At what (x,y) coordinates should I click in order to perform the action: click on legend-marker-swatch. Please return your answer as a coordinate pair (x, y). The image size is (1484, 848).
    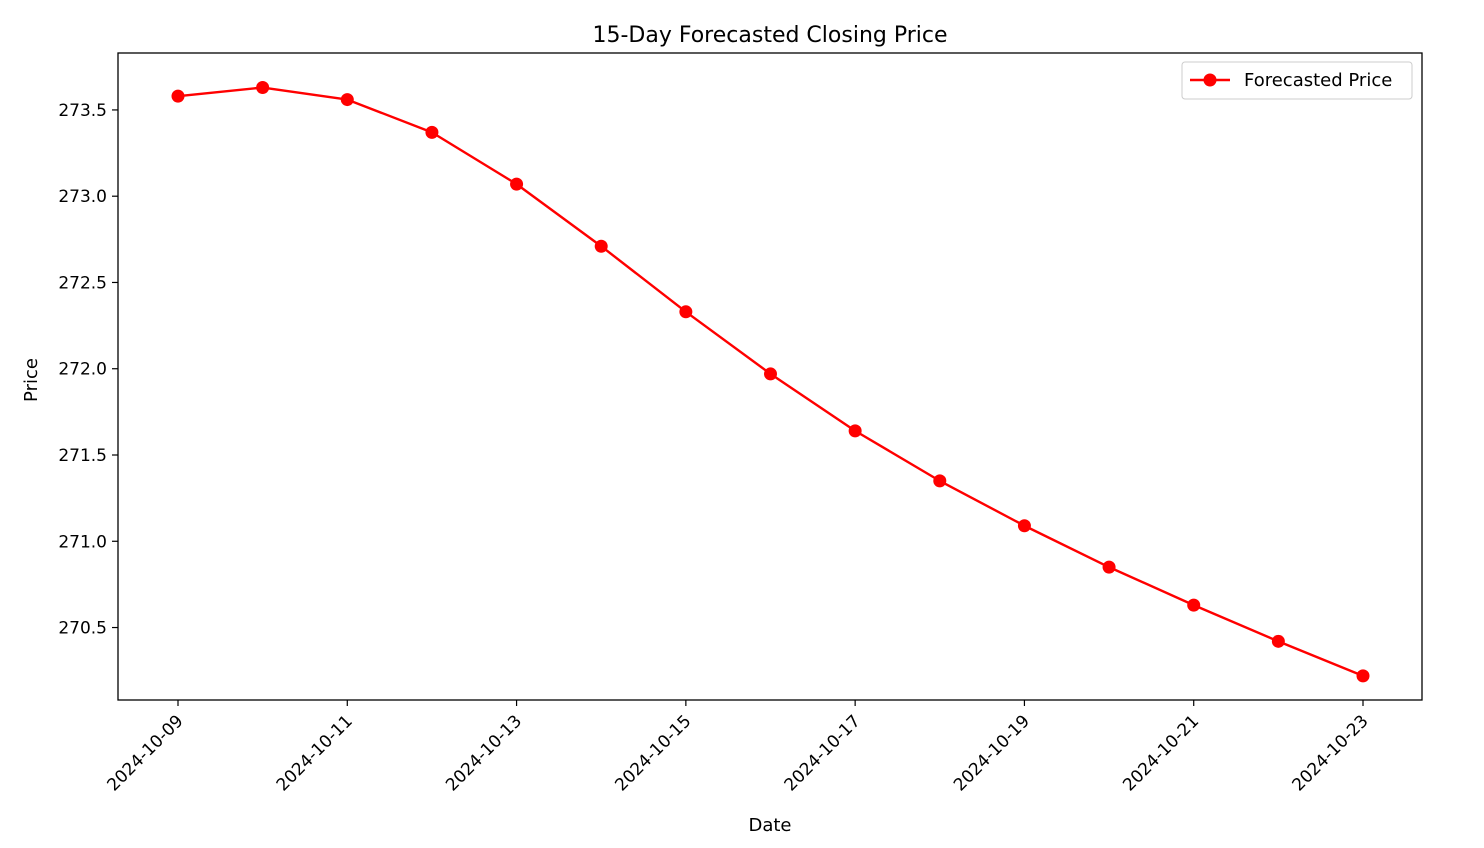
    Looking at the image, I should click on (1210, 80).